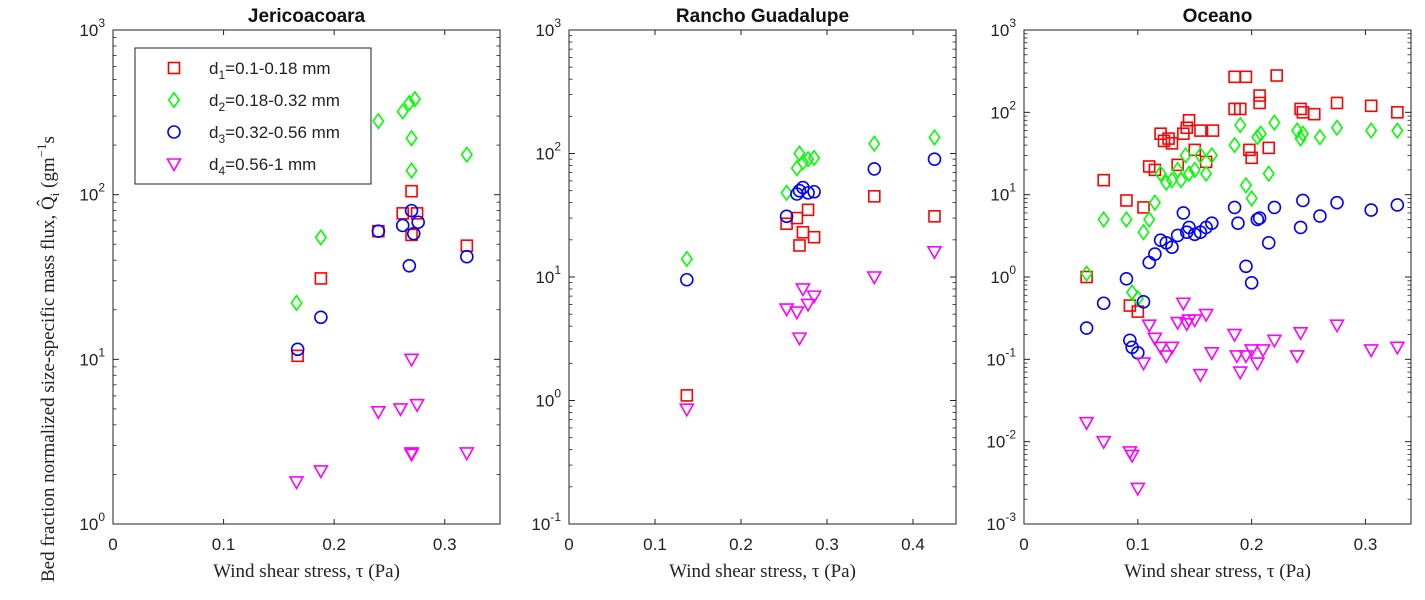  What do you see at coordinates (1001, 522) in the screenshot?
I see `y-tick-label: 10⁻³` at bounding box center [1001, 522].